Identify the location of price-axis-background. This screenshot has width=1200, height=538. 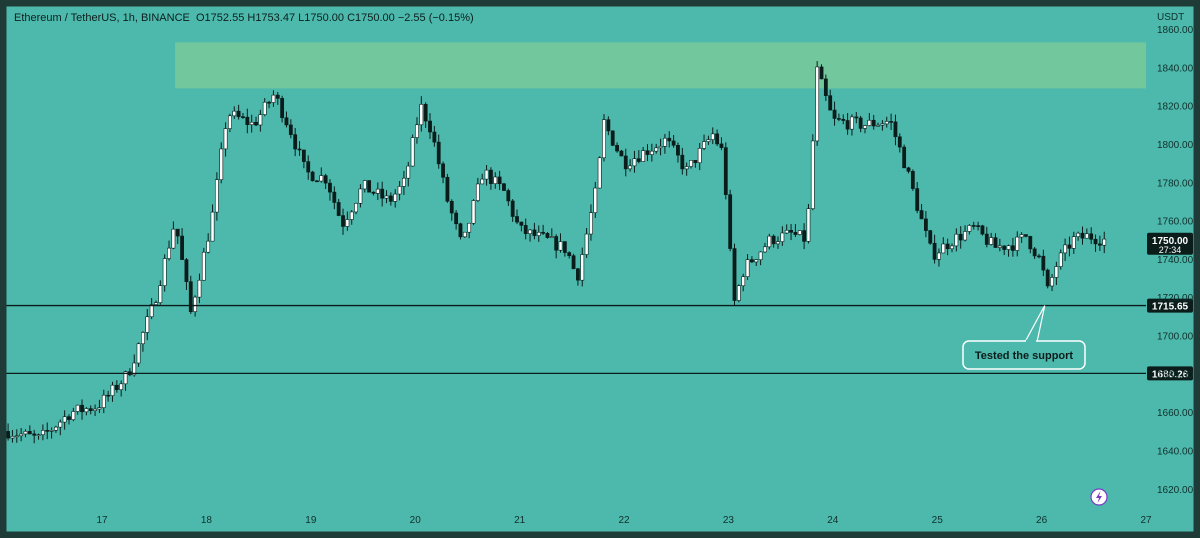
(1170, 257).